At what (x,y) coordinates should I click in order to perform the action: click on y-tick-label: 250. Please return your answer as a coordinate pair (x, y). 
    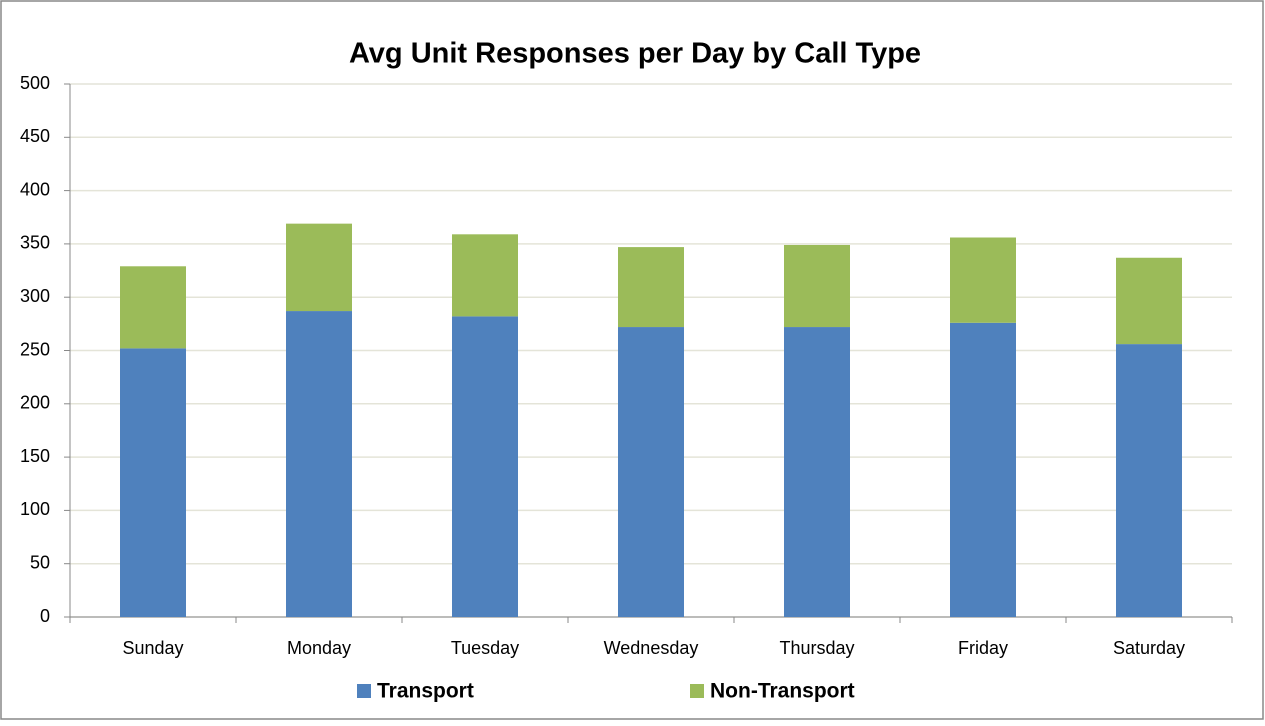
    Looking at the image, I should click on (35, 349).